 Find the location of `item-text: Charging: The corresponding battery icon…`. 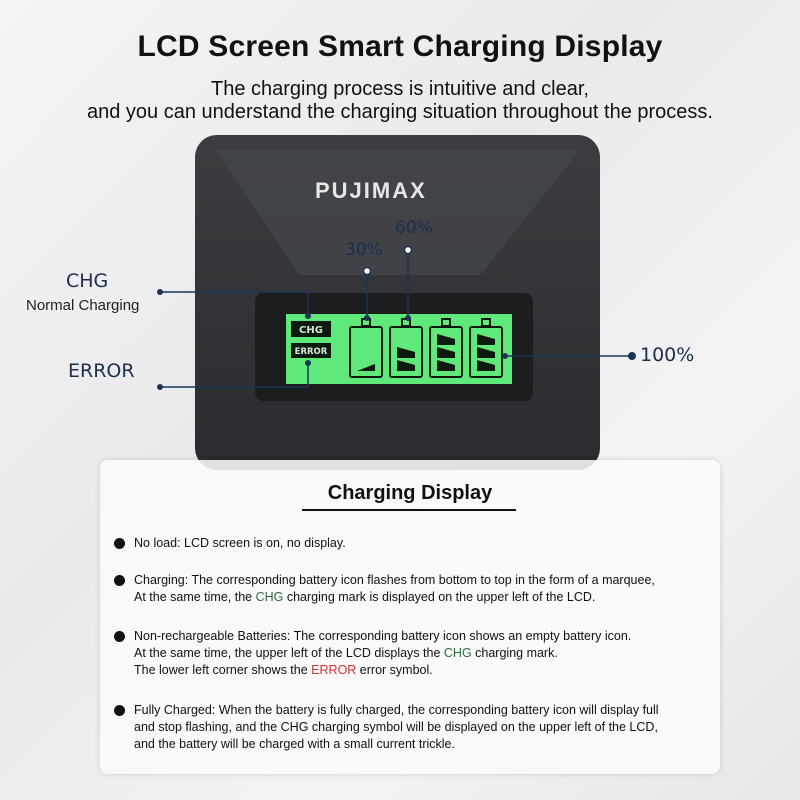

item-text: Charging: The corresponding battery icon… is located at coordinates (394, 580).